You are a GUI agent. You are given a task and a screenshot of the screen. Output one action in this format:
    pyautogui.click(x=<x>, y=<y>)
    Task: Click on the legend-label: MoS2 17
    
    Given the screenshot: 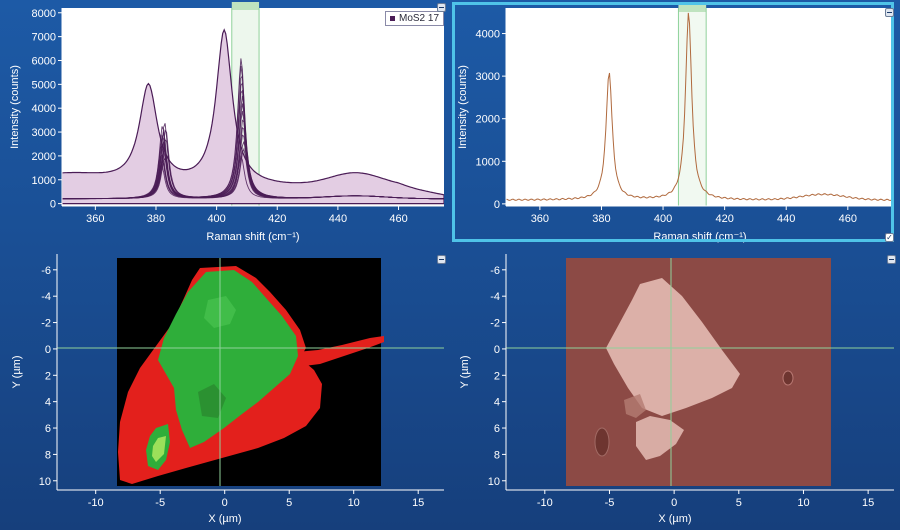 What is the action you would take?
    pyautogui.click(x=419, y=18)
    